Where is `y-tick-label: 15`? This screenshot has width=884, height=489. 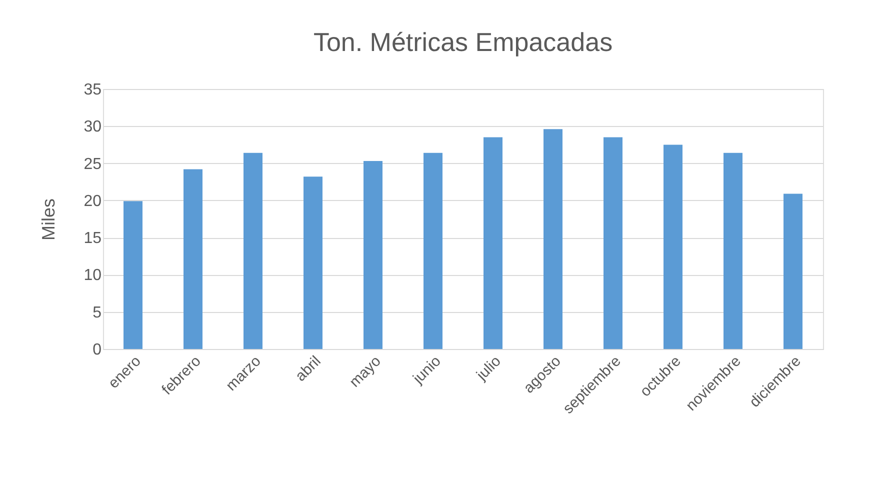
y-tick-label: 15 is located at coordinates (93, 239).